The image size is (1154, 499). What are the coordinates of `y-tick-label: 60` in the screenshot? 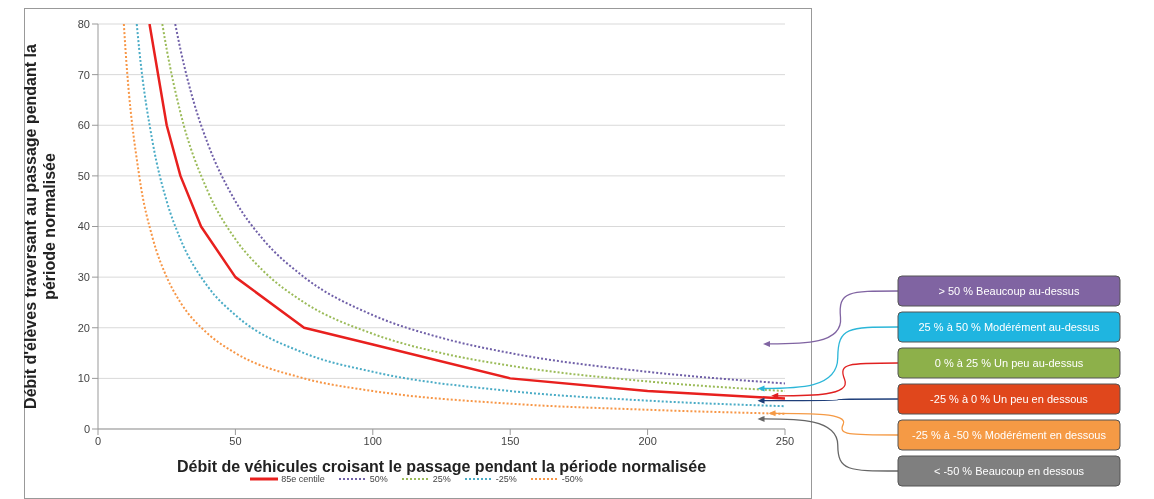 It's located at (83, 125).